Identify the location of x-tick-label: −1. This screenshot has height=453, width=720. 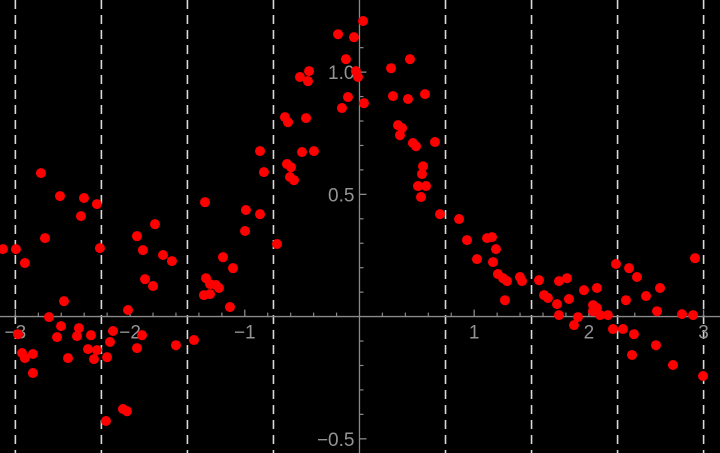
(245, 333).